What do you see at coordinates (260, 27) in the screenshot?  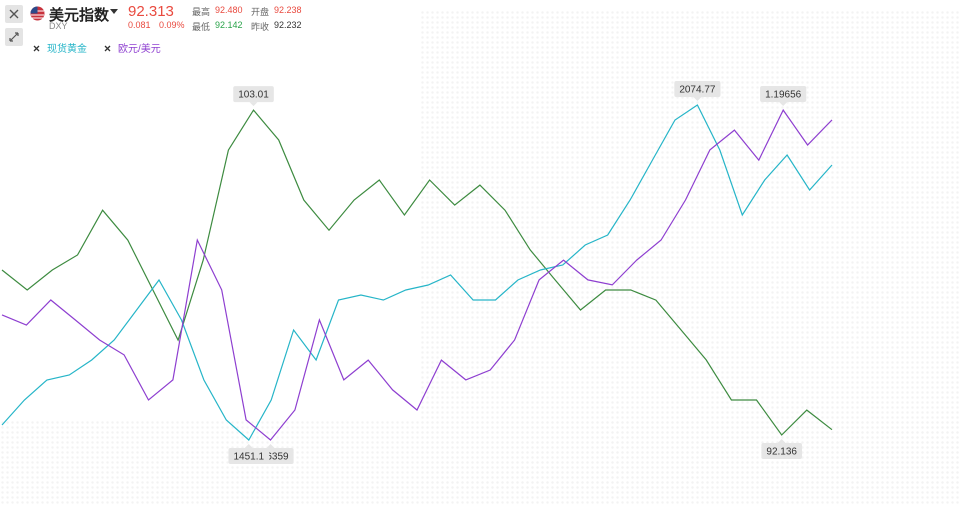 I see `stat-label: 昨收` at bounding box center [260, 27].